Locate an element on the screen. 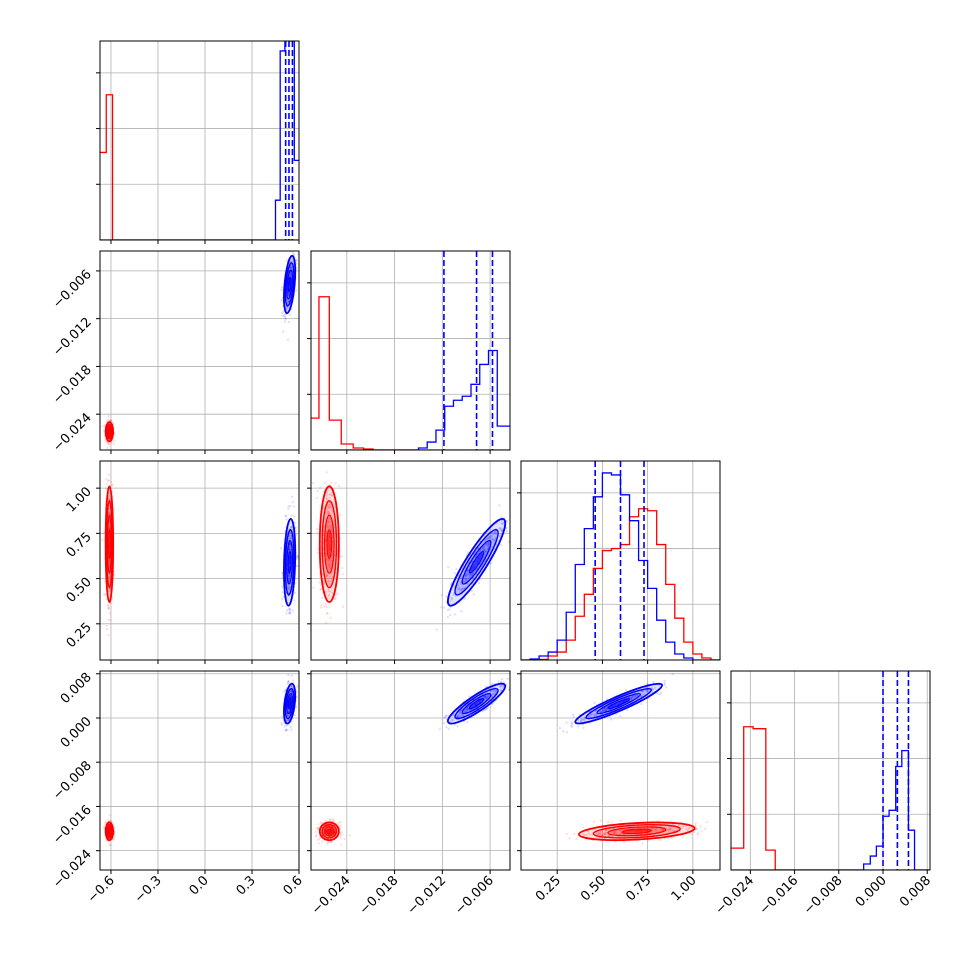  x-tick-label: 1.00 is located at coordinates (684, 888).